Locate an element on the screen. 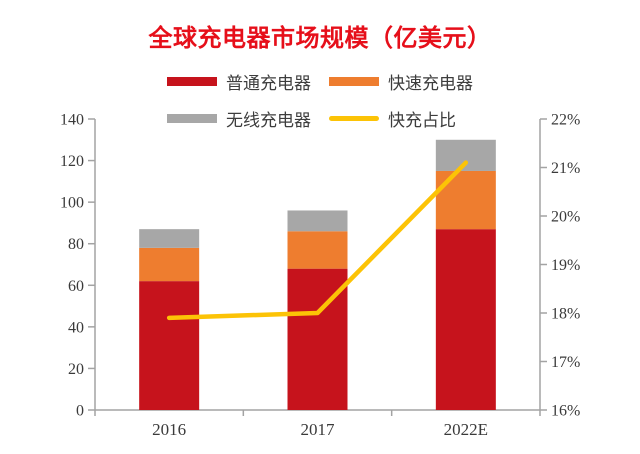 This screenshot has width=640, height=454. svg-text: 60 is located at coordinates (76, 286).